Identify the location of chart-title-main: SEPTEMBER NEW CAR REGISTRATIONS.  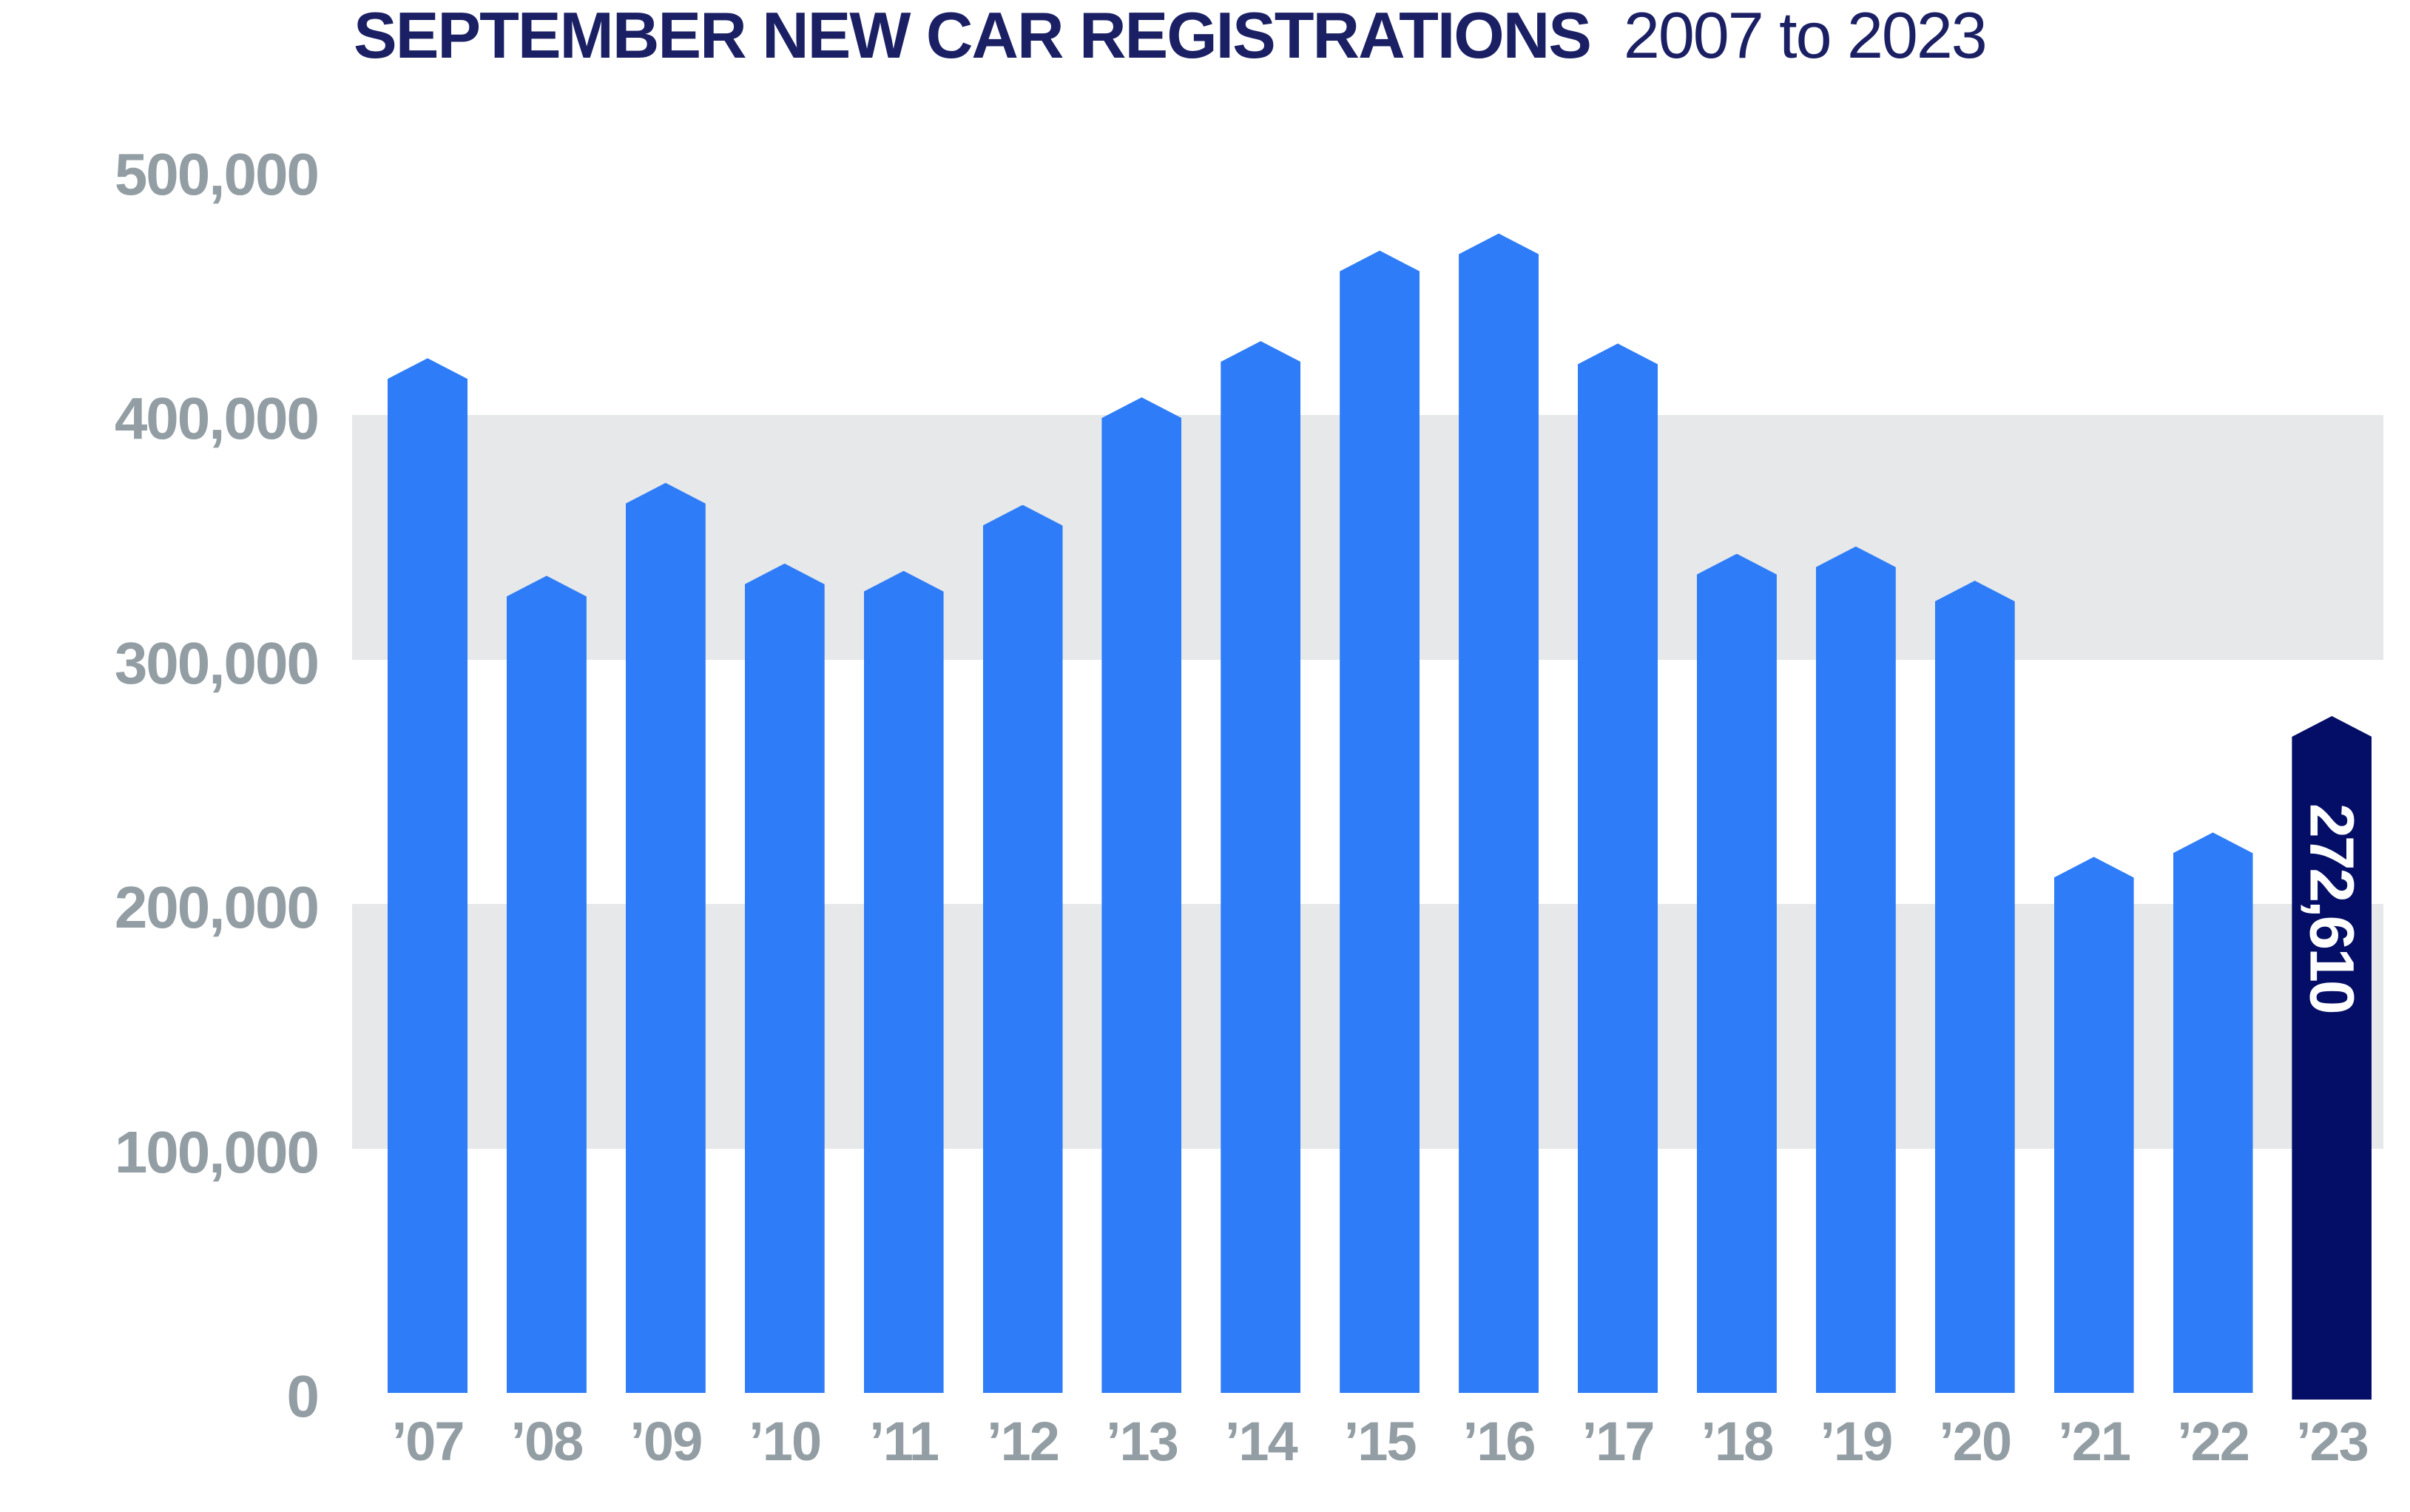
(973, 36).